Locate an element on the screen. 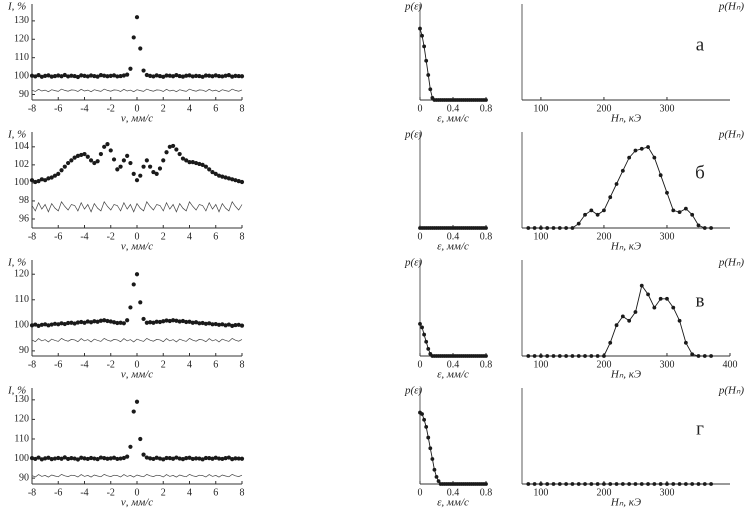 This screenshot has height=528, width=748. x-tick-label: -8 is located at coordinates (32, 492).